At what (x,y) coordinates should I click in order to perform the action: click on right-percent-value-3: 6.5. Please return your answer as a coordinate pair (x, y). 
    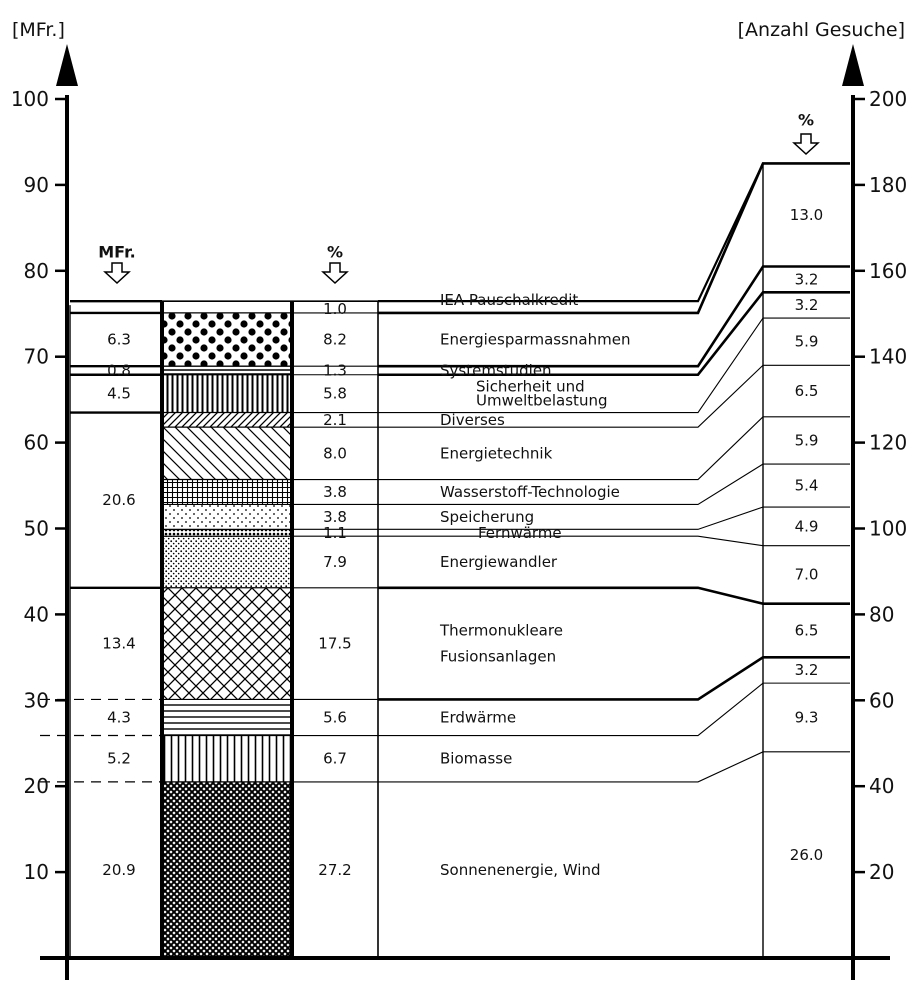
    Looking at the image, I should click on (807, 631).